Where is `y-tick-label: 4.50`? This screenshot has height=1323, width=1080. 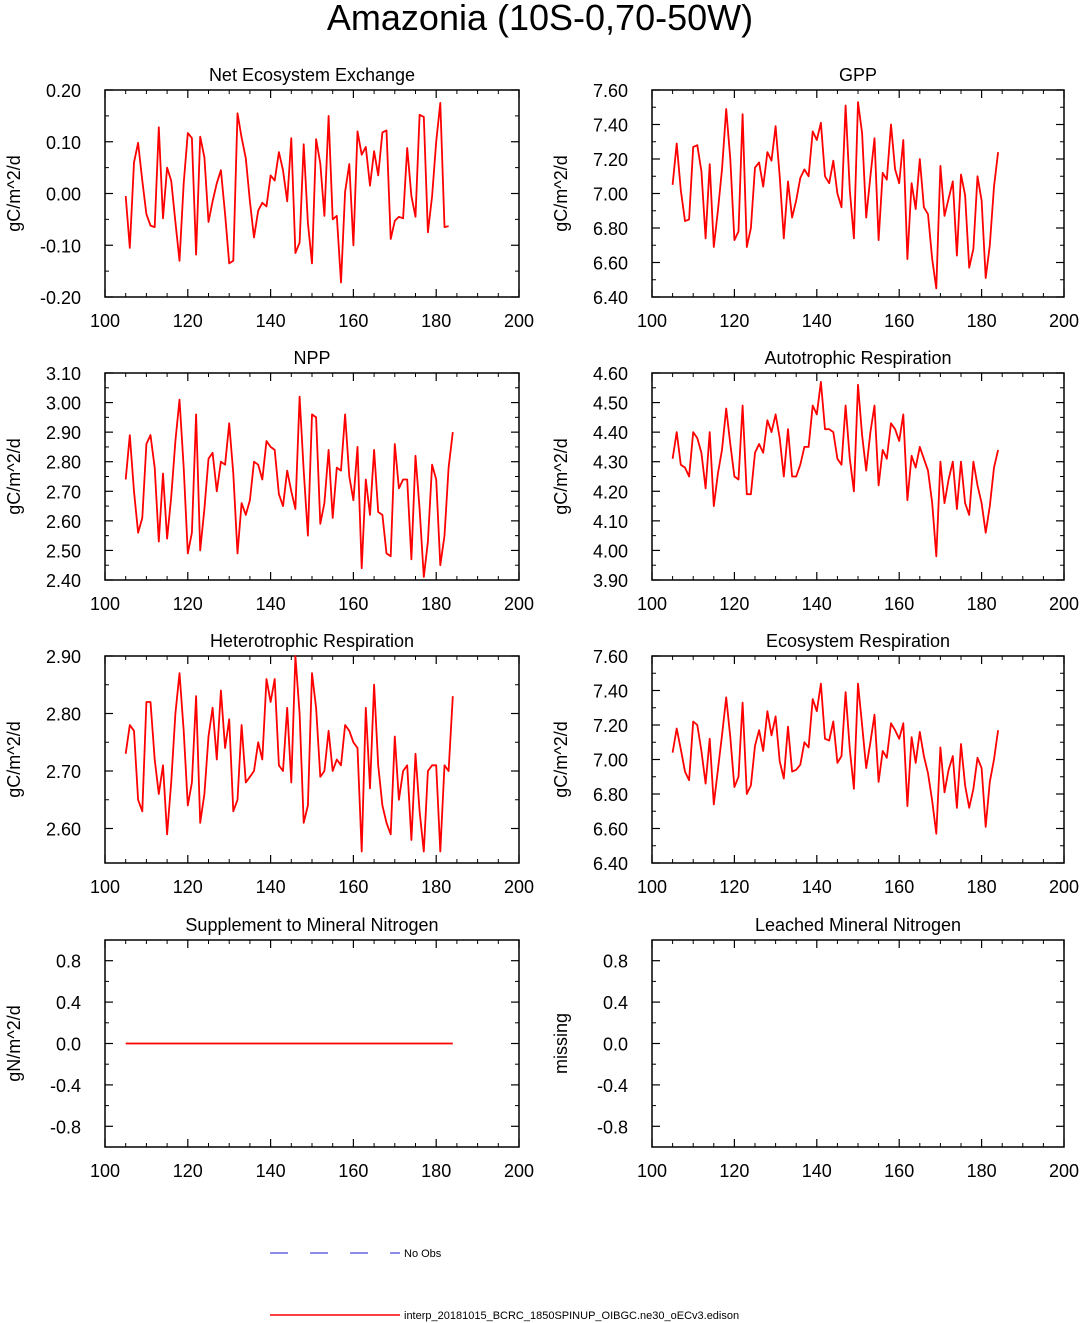
y-tick-label: 4.50 is located at coordinates (610, 404).